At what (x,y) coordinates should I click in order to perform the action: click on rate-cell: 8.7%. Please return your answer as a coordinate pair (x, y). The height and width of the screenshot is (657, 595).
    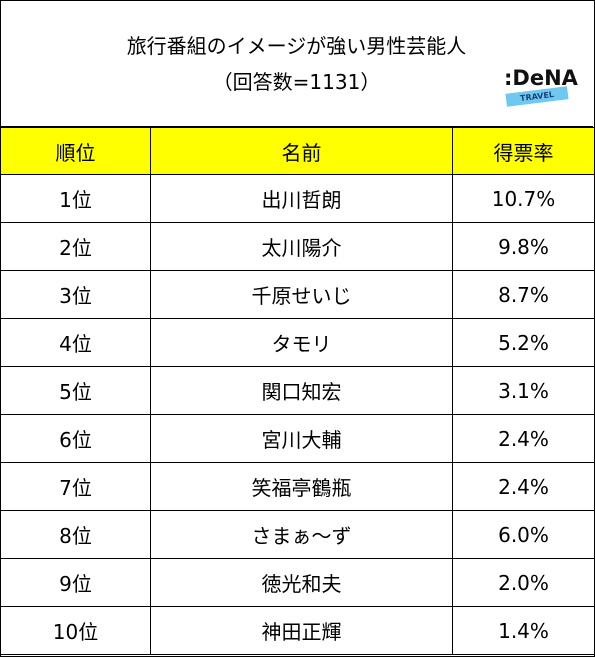
    Looking at the image, I should click on (523, 294).